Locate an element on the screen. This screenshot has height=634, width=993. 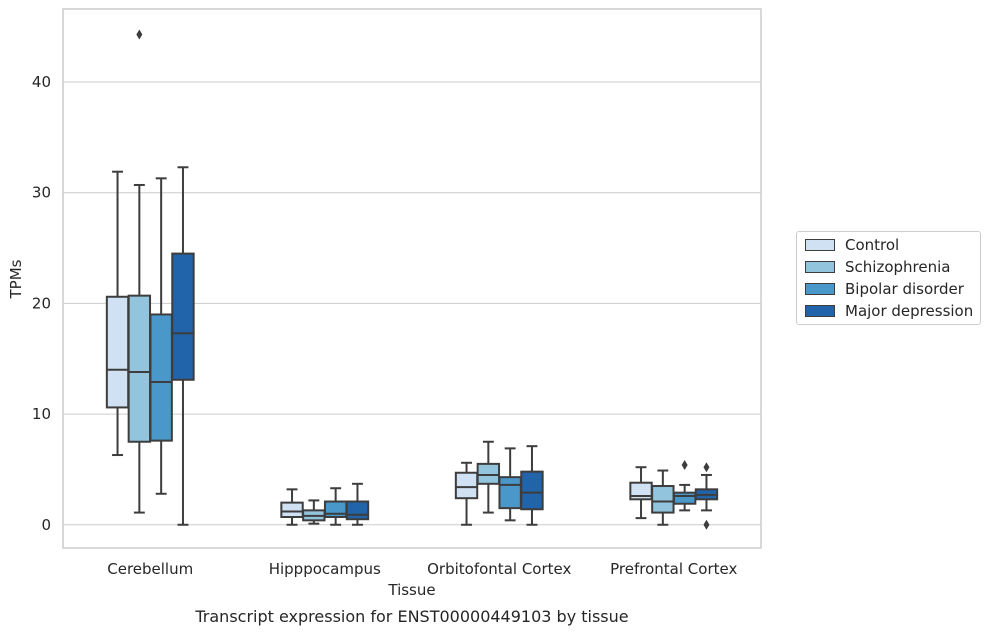
iqr-box-control-orbitofontal-cortex is located at coordinates (466, 485).